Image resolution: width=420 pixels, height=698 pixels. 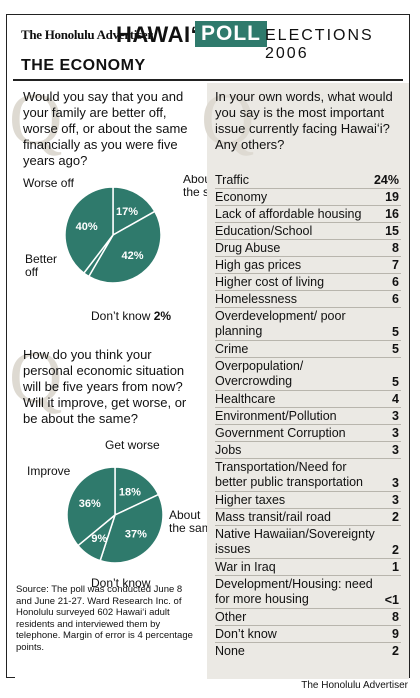 I want to click on credit: The Honolulu Advertiser, so click(x=354, y=685).